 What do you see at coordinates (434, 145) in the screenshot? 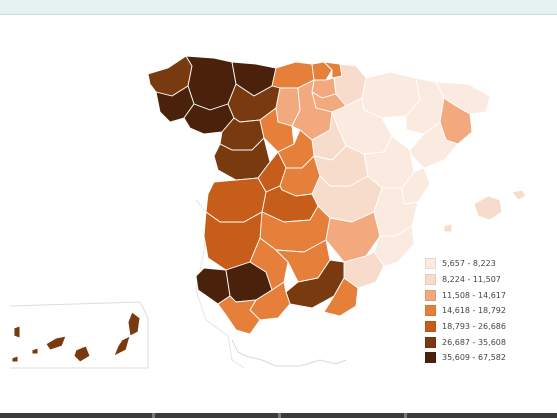
I see `province-tarragona` at bounding box center [434, 145].